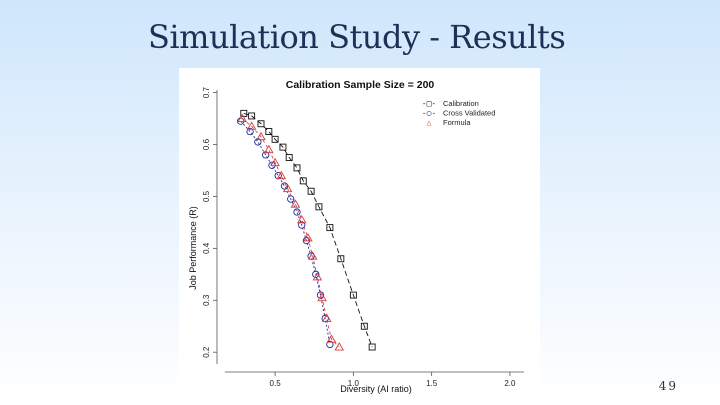 This screenshot has width=720, height=405. I want to click on y-tick-label: 0.7, so click(206, 92).